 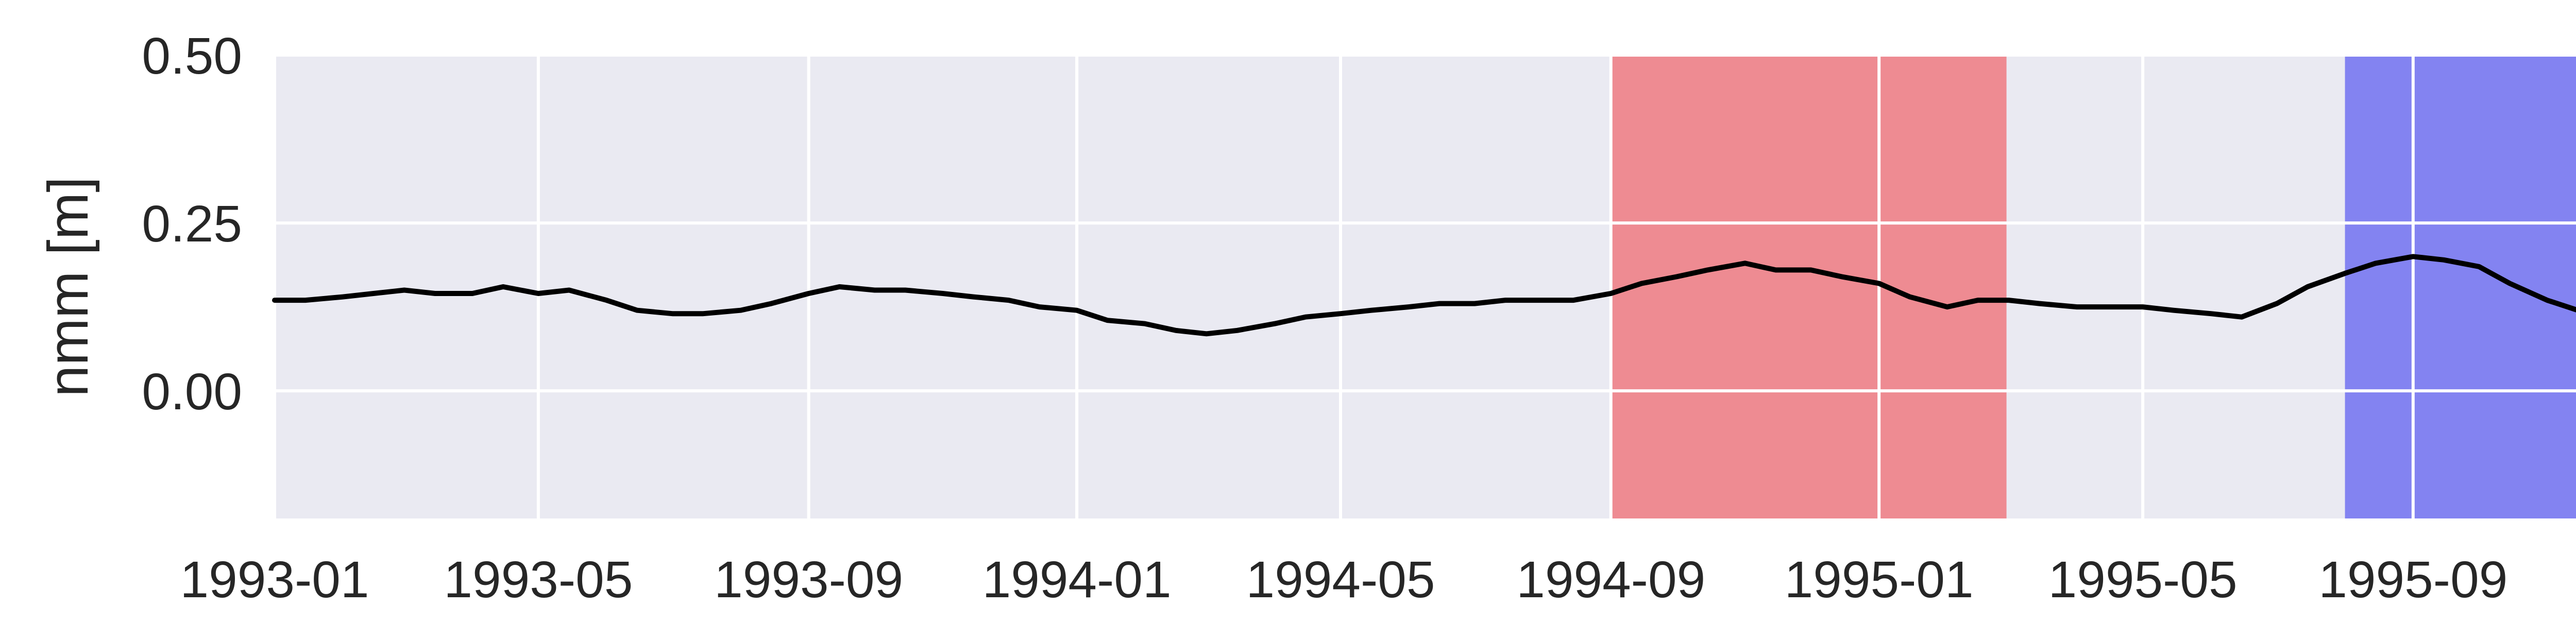 I want to click on x-tick-label: 1995-09, so click(x=2412, y=580).